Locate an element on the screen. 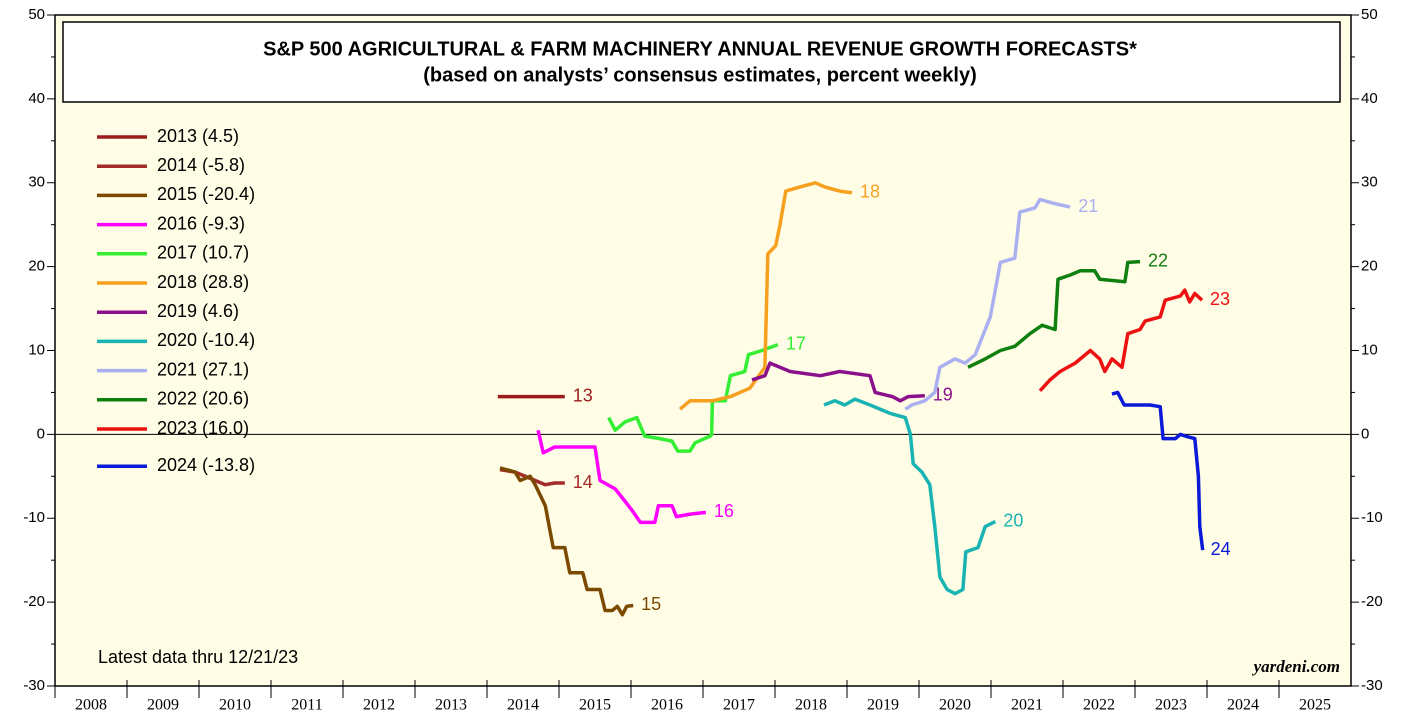 This screenshot has width=1416, height=717. x-tick-label: 2010 is located at coordinates (235, 705).